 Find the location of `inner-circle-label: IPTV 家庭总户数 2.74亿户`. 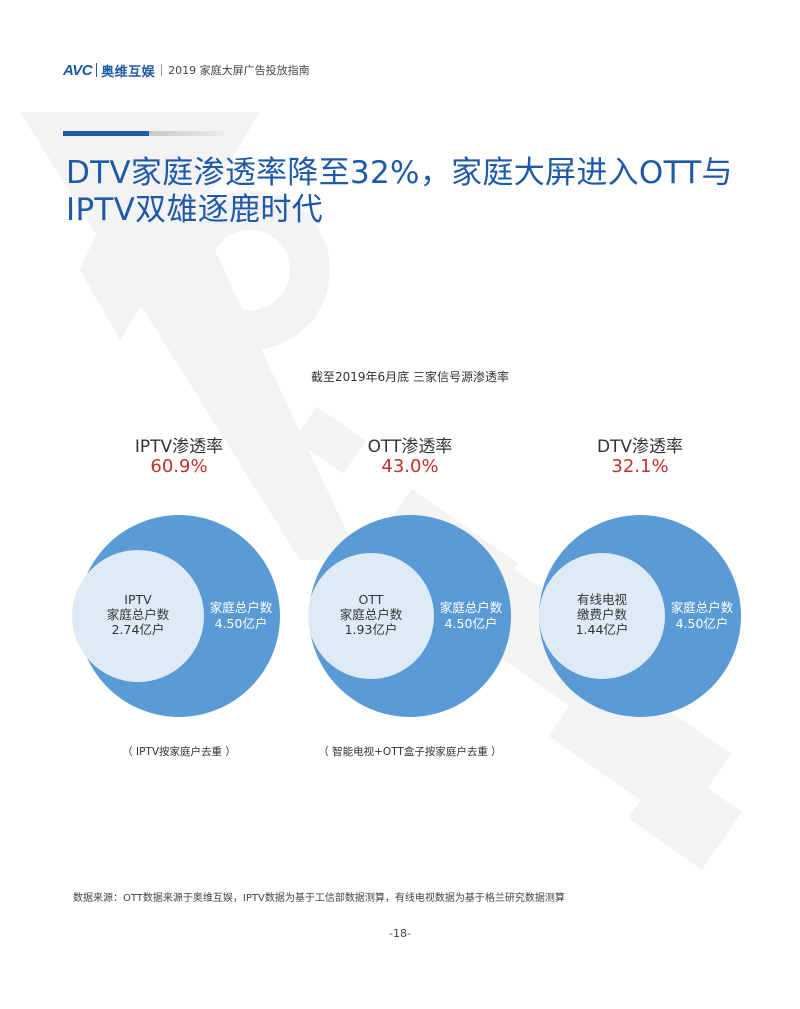

inner-circle-label: IPTV 家庭总户数 2.74亿户 is located at coordinates (138, 614).